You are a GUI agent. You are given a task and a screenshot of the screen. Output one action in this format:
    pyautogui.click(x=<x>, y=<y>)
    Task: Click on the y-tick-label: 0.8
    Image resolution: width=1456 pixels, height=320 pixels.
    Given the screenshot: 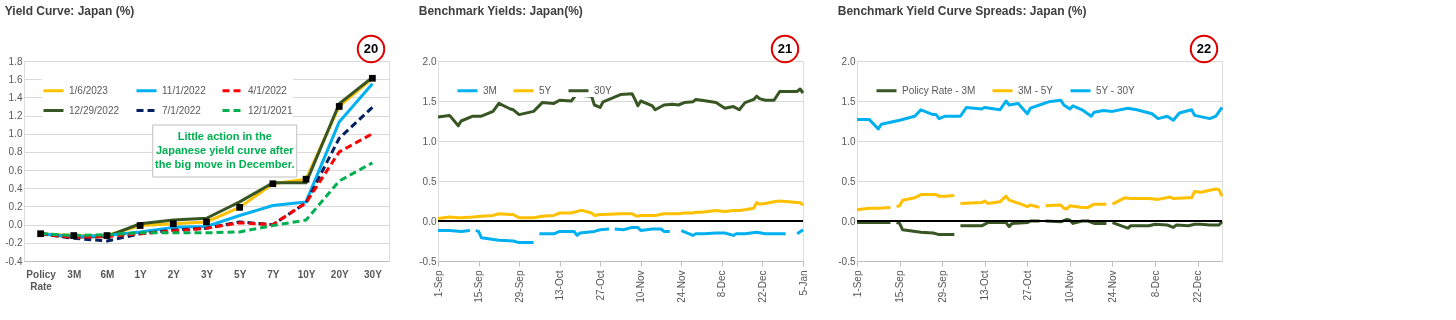 What is the action you would take?
    pyautogui.click(x=15, y=152)
    